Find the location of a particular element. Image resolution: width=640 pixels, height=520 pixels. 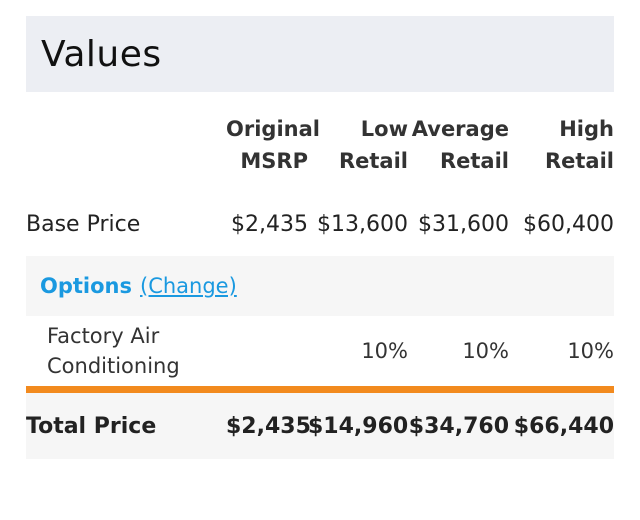

total-price-average-retail: $34,760 is located at coordinates (458, 426).